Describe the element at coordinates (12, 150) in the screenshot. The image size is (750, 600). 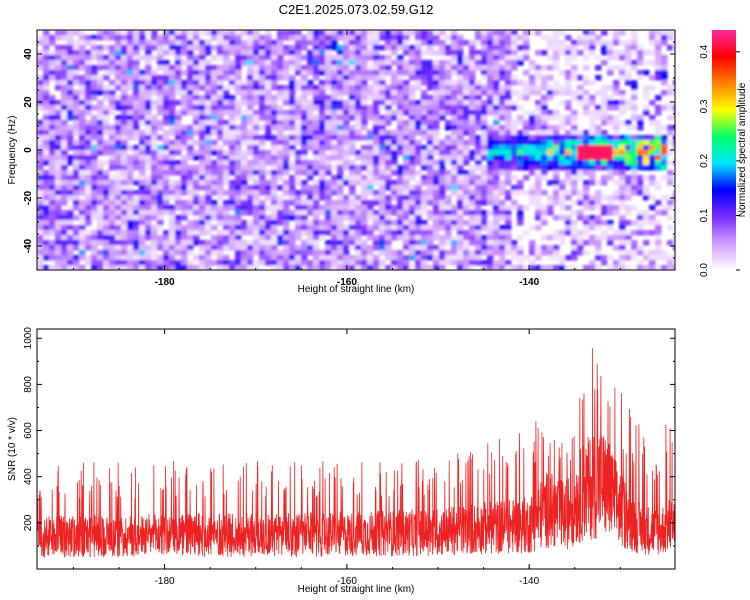
I see `heatmap-y-axis-title: Frequency (Hz)` at that location.